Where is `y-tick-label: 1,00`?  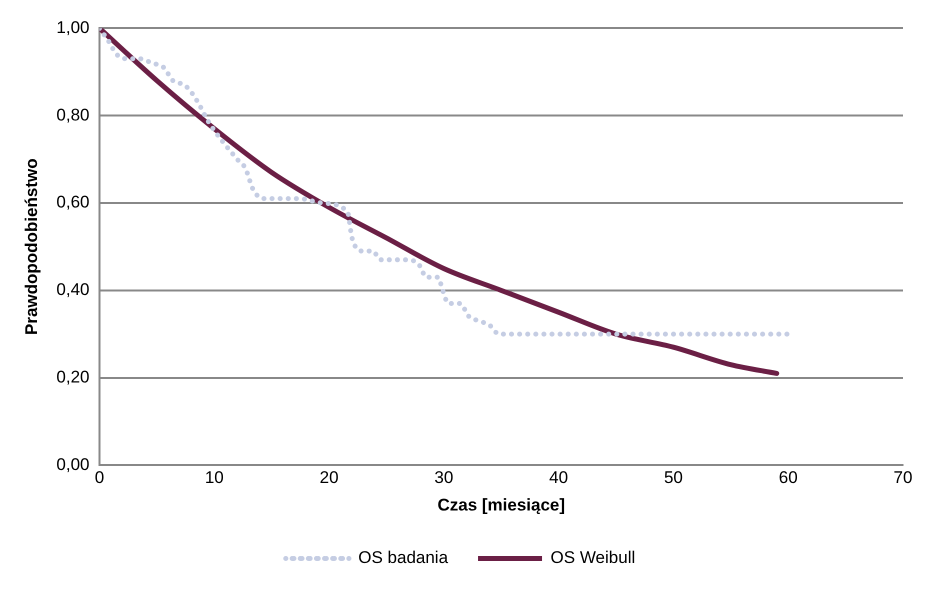
y-tick-label: 1,00 is located at coordinates (73, 27).